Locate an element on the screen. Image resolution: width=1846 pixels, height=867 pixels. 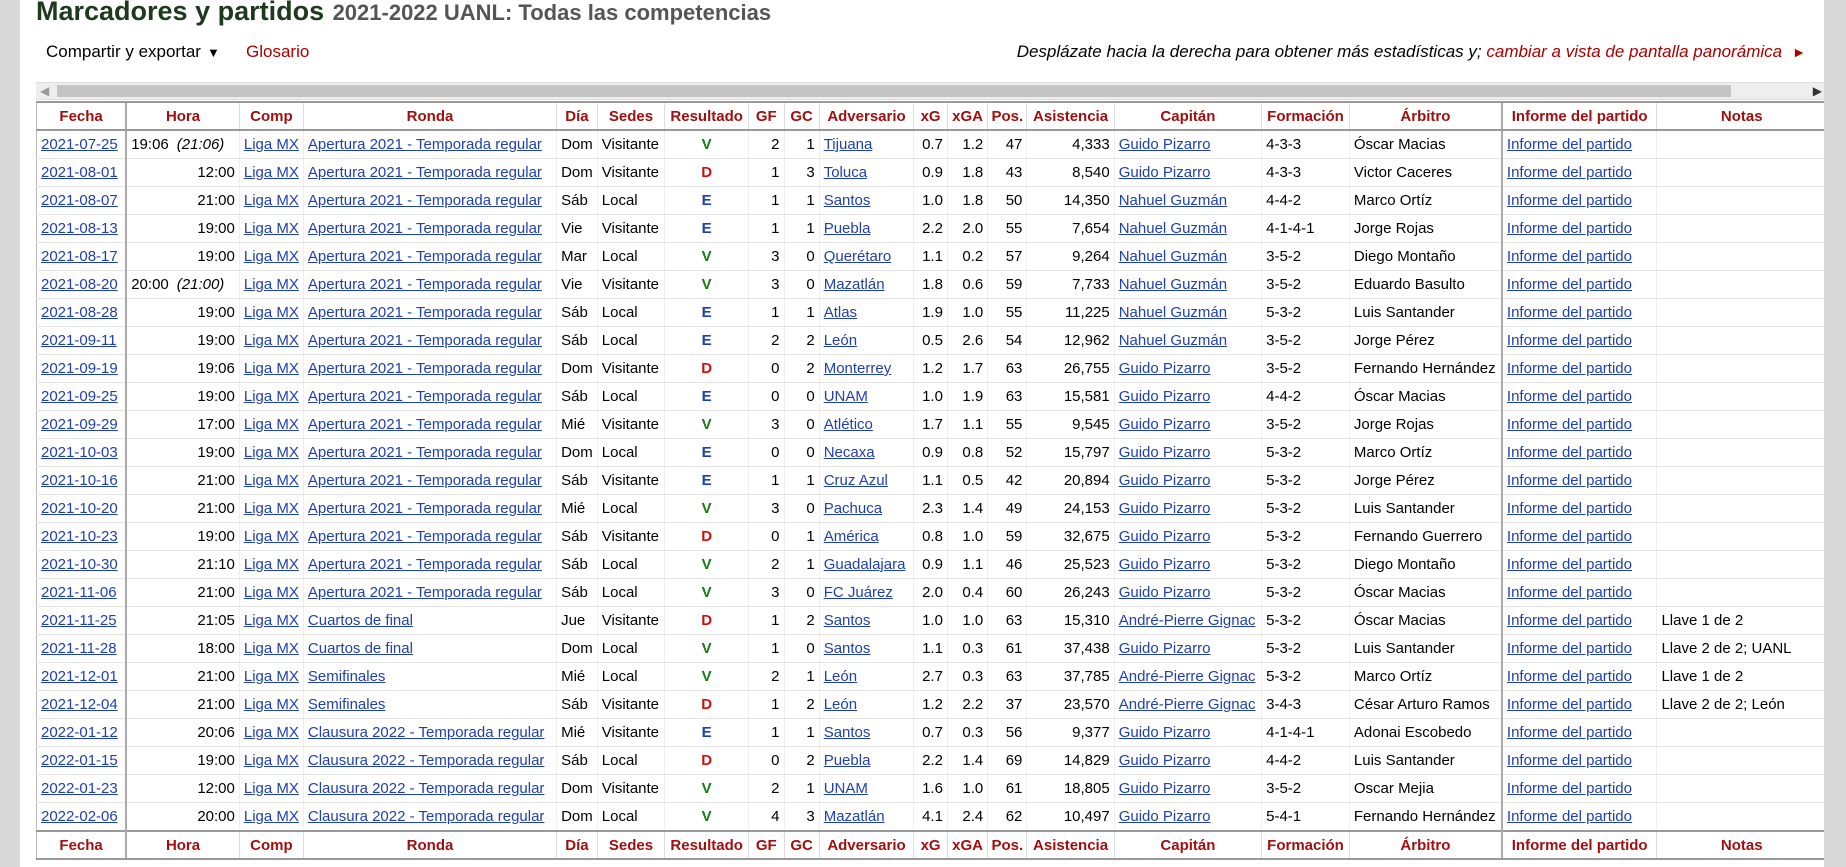
fecha-link: 2021-11-25 is located at coordinates (79, 620).